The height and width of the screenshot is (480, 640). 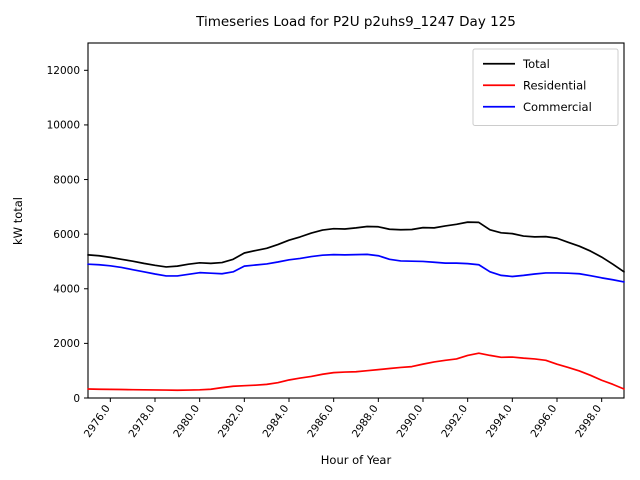 What do you see at coordinates (356, 372) in the screenshot?
I see `series-line-residential` at bounding box center [356, 372].